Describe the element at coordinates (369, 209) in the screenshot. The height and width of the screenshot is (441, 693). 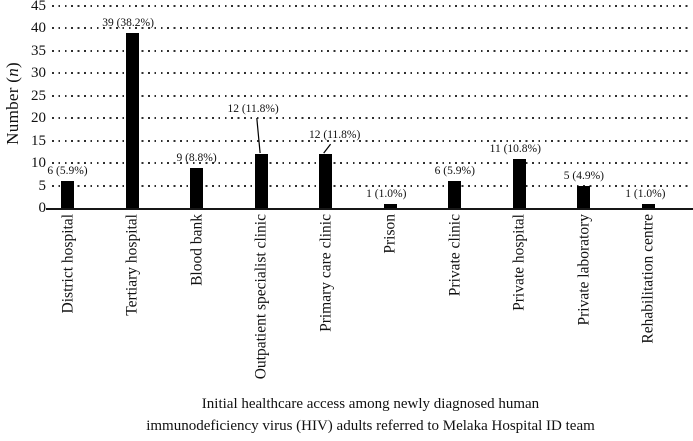
I see `x-axis-line` at that location.